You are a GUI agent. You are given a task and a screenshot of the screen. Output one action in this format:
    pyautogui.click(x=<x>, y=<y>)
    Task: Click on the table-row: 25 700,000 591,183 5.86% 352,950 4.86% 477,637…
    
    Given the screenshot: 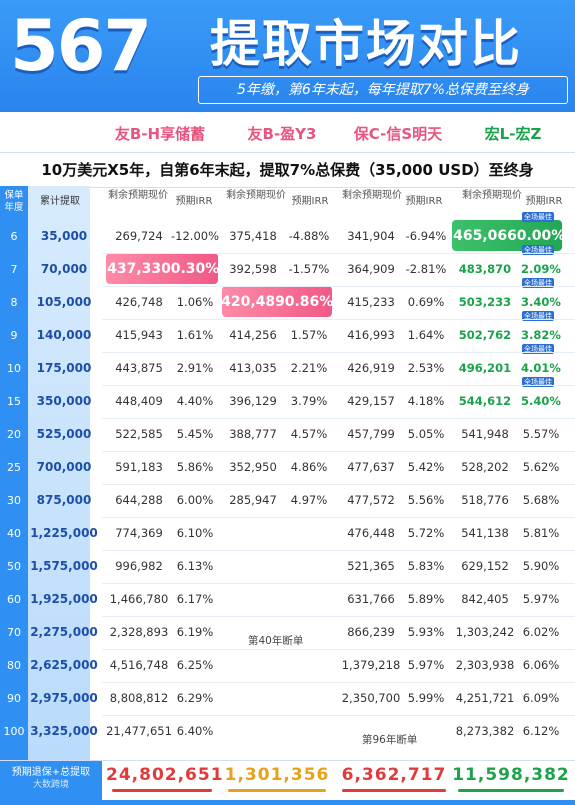 What is the action you would take?
    pyautogui.click(x=287, y=467)
    